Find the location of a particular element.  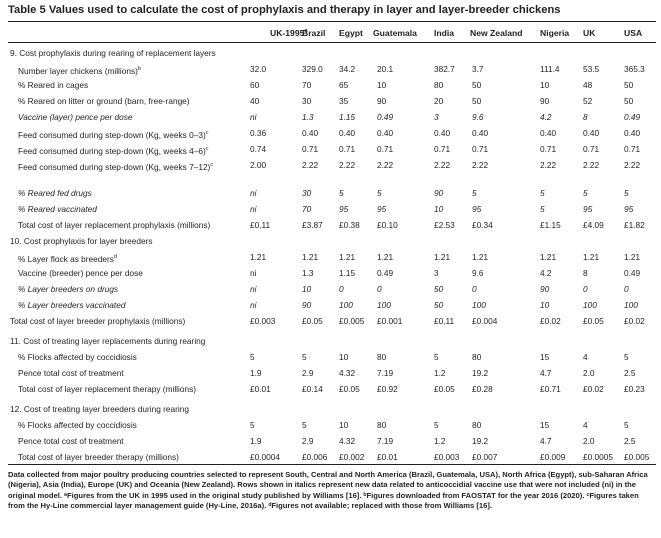

column-header: UK-1995a is located at coordinates (289, 33).